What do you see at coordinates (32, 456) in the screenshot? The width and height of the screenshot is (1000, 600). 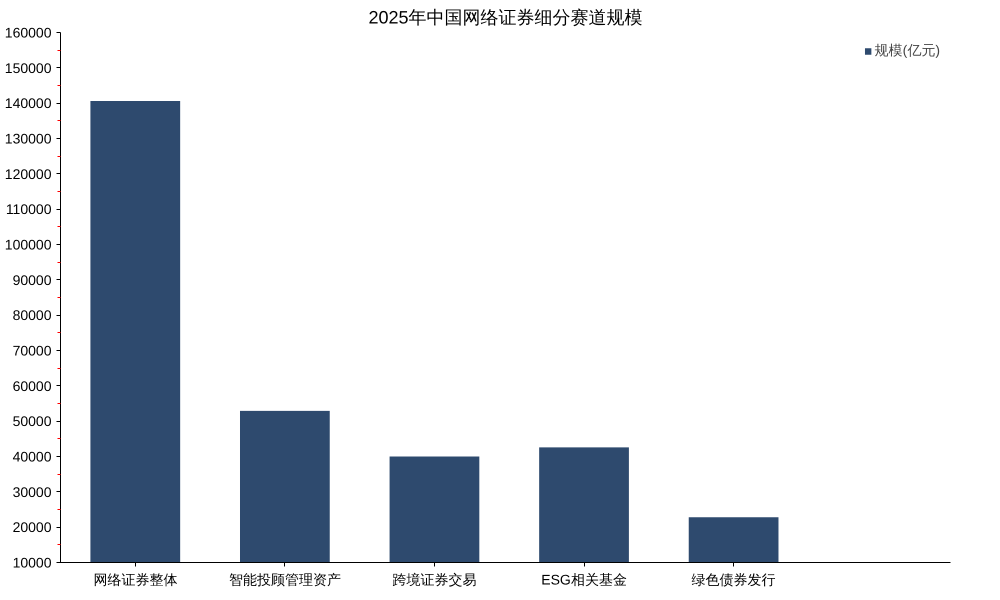 I see `y-tick-label: 40000` at bounding box center [32, 456].